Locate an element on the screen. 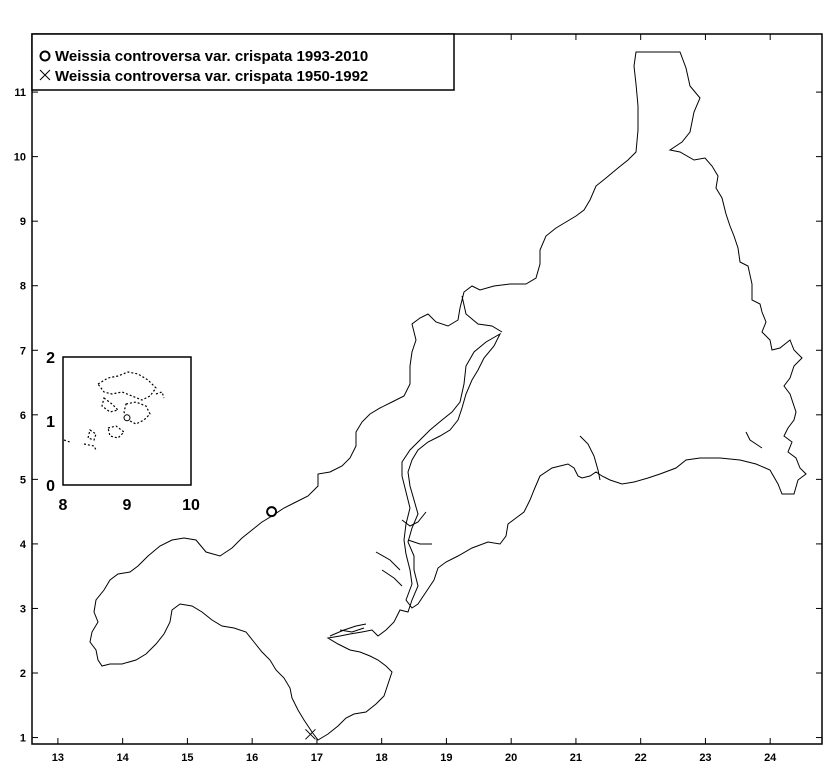 The width and height of the screenshot is (838, 768). y-tick-label: 9 is located at coordinates (23, 222).